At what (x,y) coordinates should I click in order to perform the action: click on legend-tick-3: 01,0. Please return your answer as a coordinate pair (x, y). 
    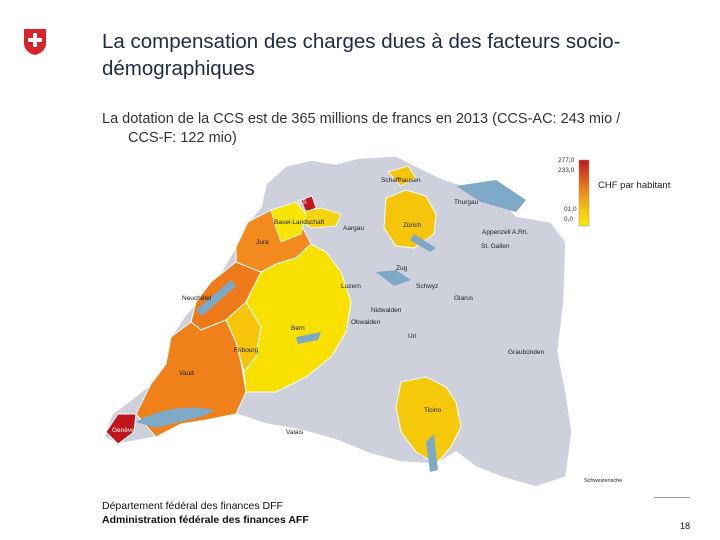
    Looking at the image, I should click on (570, 209).